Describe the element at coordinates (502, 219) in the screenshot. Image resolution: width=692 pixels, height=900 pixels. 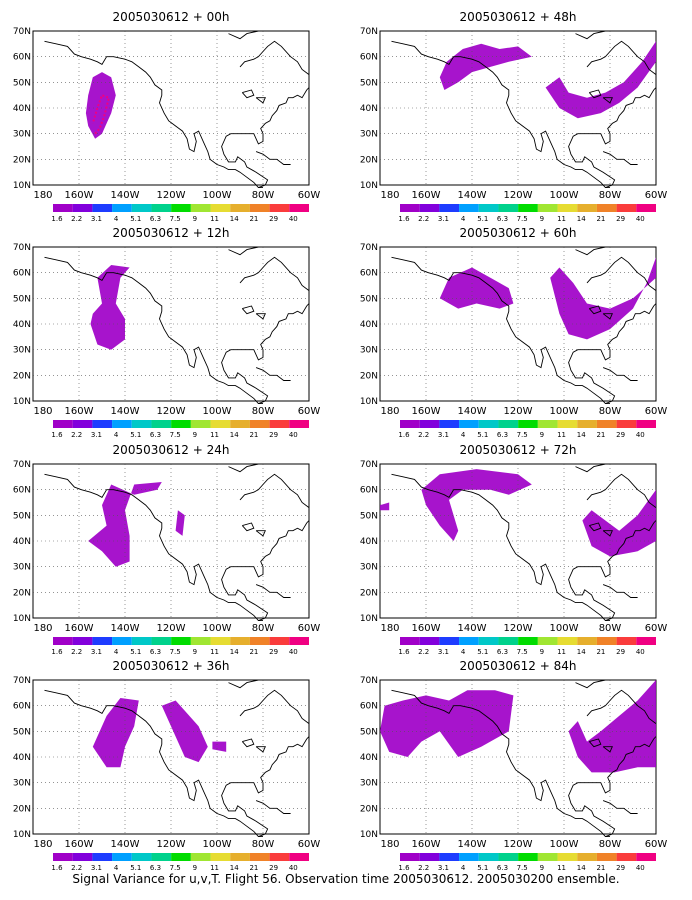
I see `colorbar-label: 6.3` at that location.